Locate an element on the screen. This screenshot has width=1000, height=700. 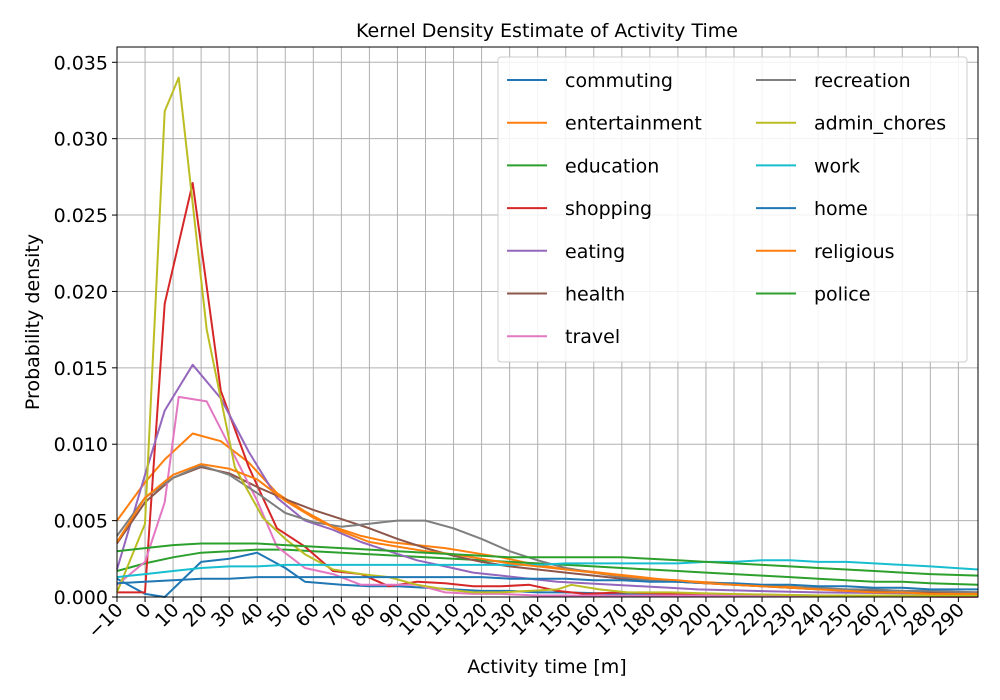
legend-label: health is located at coordinates (595, 295).